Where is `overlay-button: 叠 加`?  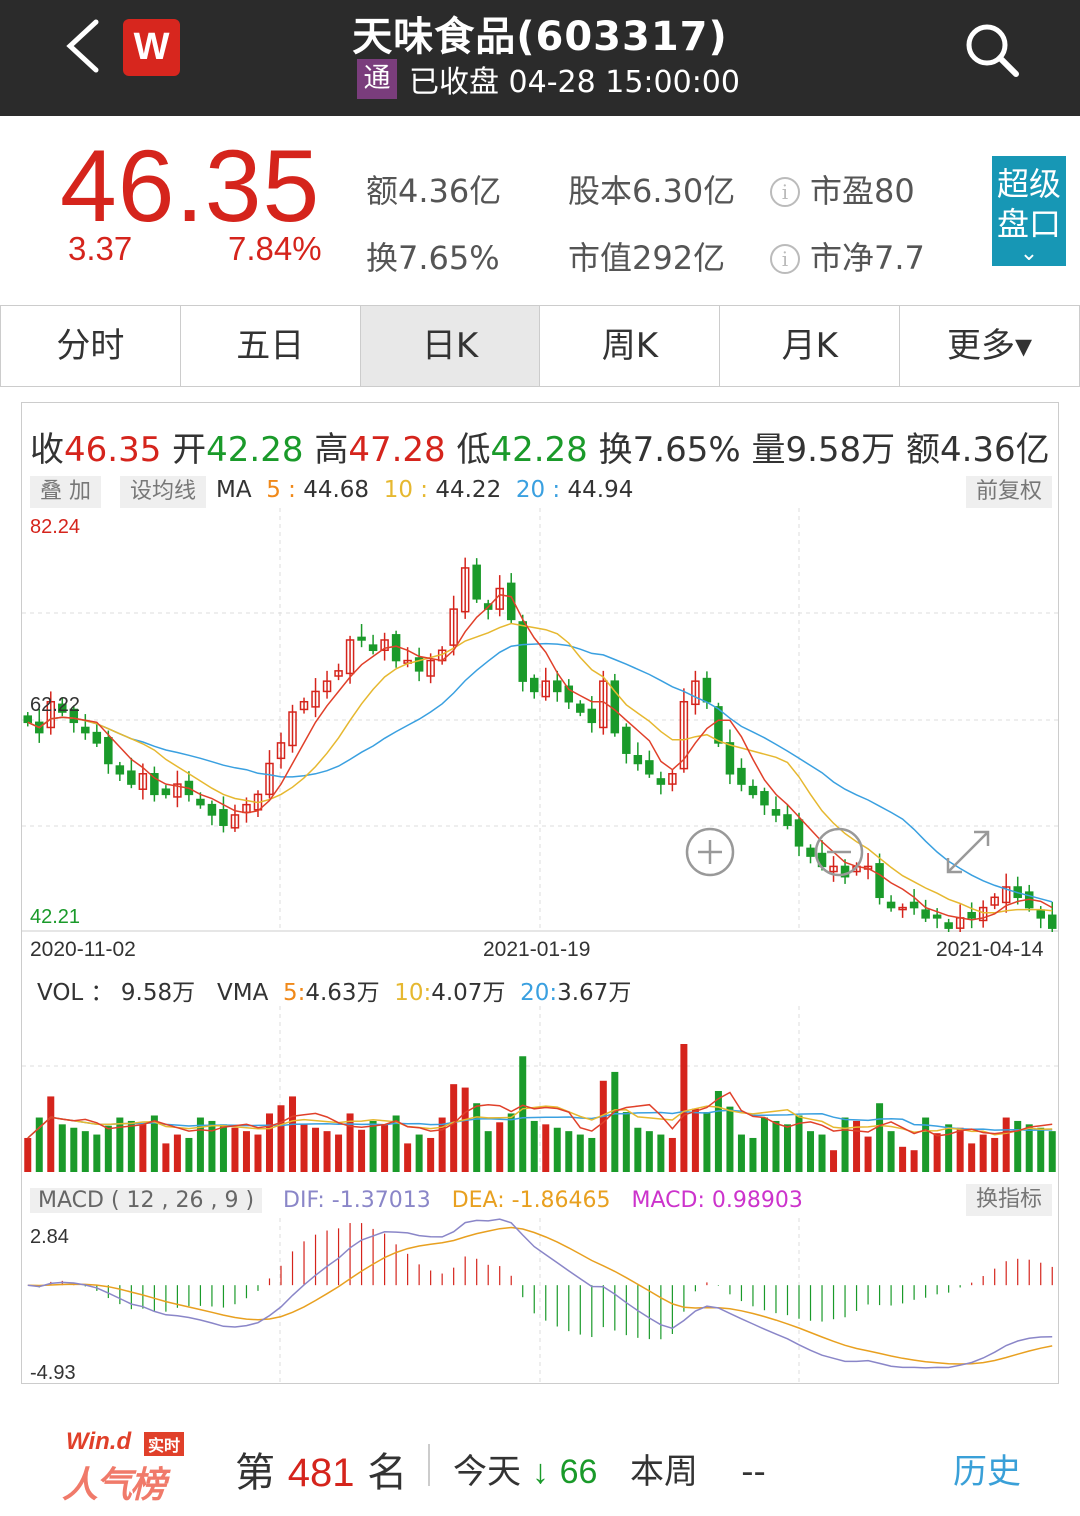
overlay-button: 叠 加 is located at coordinates (65, 492).